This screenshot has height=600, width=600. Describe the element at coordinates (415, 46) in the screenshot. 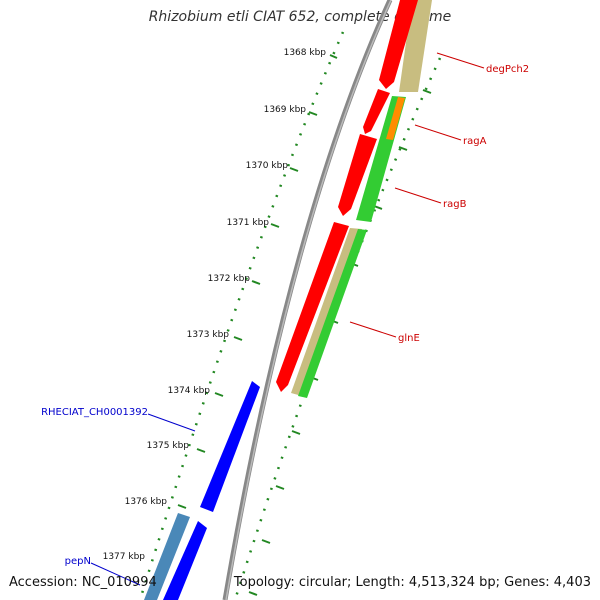

I see `tan-feature-top` at that location.